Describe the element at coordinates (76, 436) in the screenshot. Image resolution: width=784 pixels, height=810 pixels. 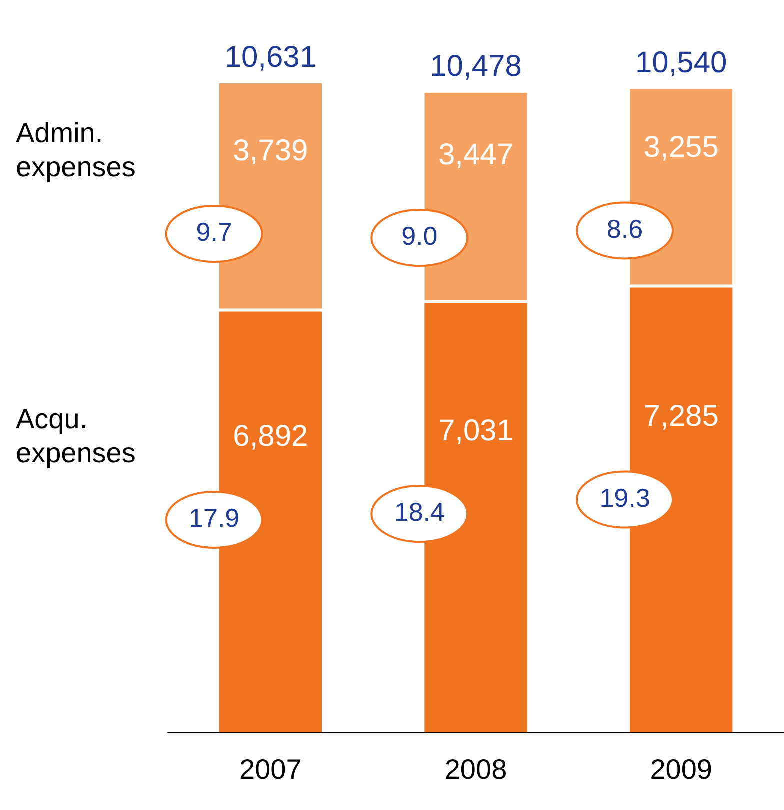
I see `text: Acqu. expenses` at that location.